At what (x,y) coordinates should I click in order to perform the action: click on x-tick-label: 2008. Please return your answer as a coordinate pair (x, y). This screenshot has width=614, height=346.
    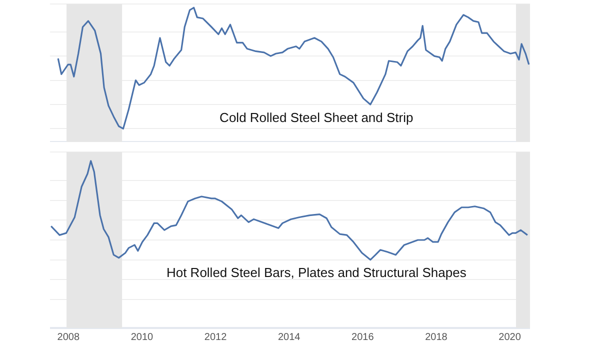
    Looking at the image, I should click on (68, 337).